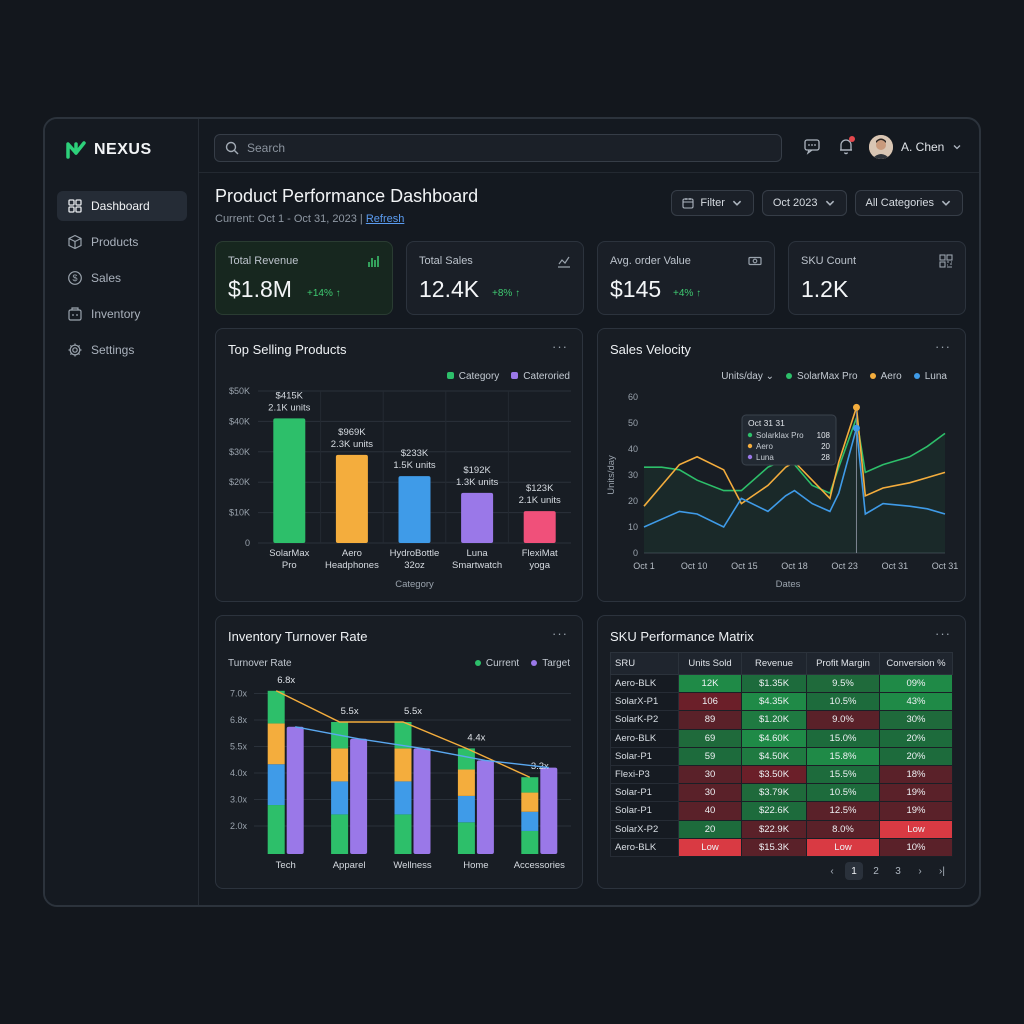 This screenshot has width=1024, height=1024. I want to click on chat-icon, so click(812, 146).